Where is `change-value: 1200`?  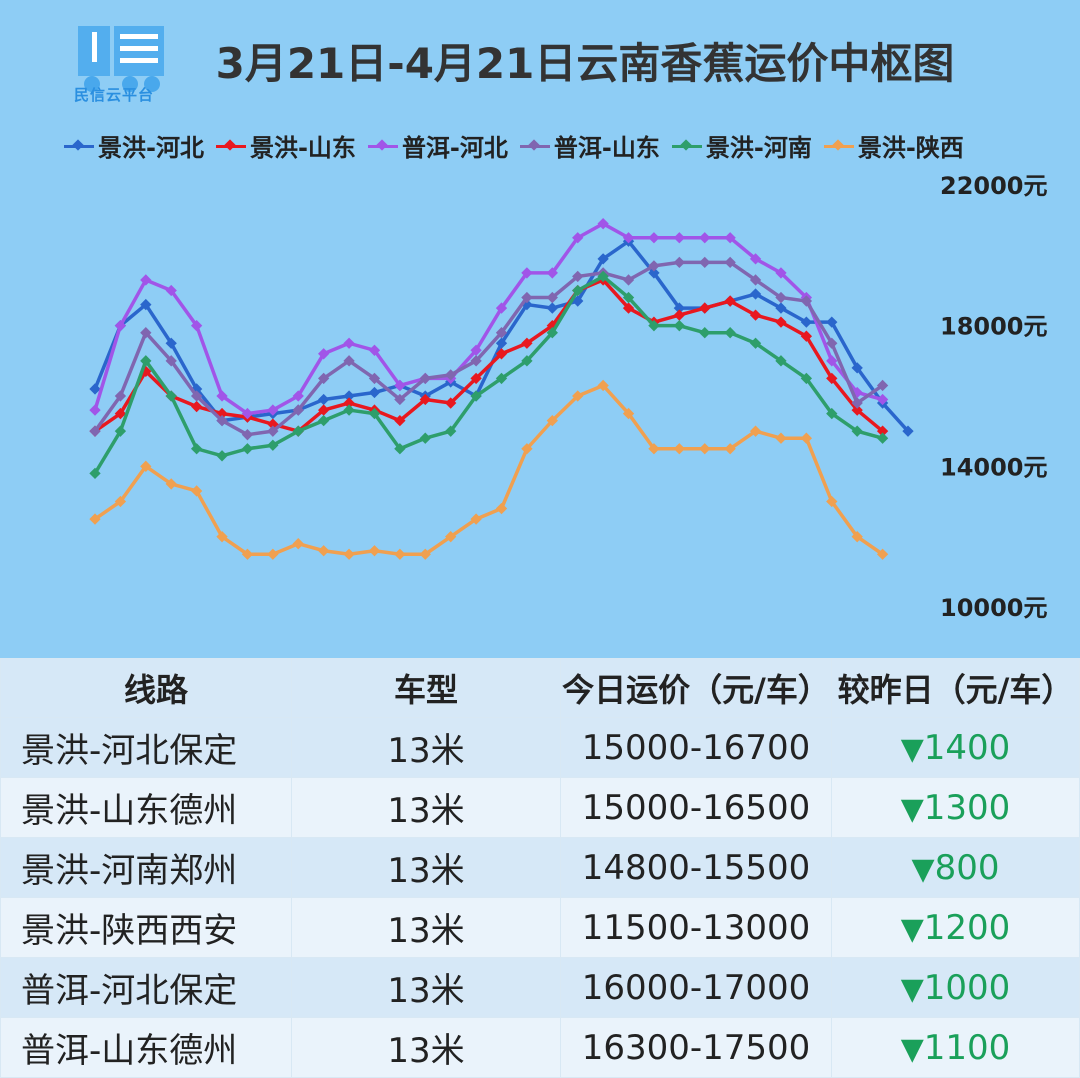
change-value: 1200 is located at coordinates (967, 927).